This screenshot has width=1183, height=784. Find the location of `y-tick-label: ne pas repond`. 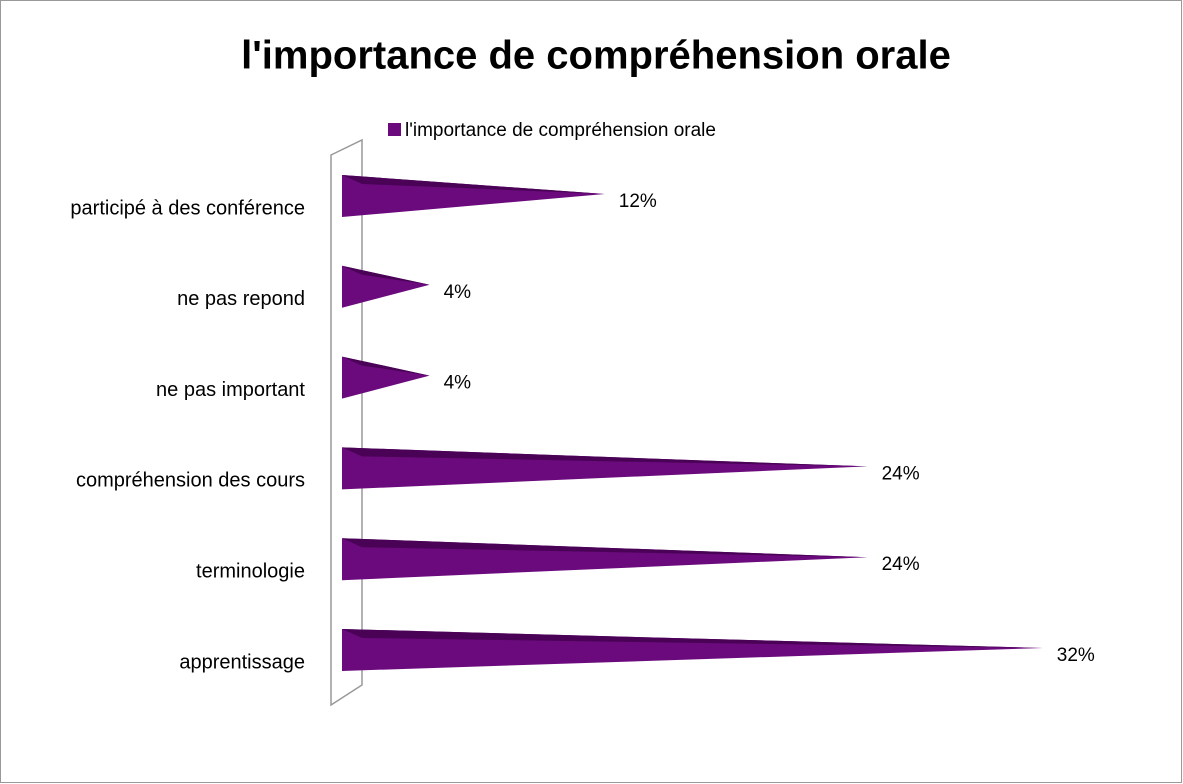

y-tick-label: ne pas repond is located at coordinates (241, 299).